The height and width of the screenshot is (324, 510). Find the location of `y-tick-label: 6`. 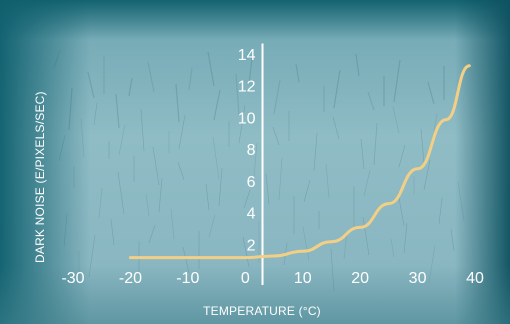

y-tick-label: 6 is located at coordinates (251, 182).